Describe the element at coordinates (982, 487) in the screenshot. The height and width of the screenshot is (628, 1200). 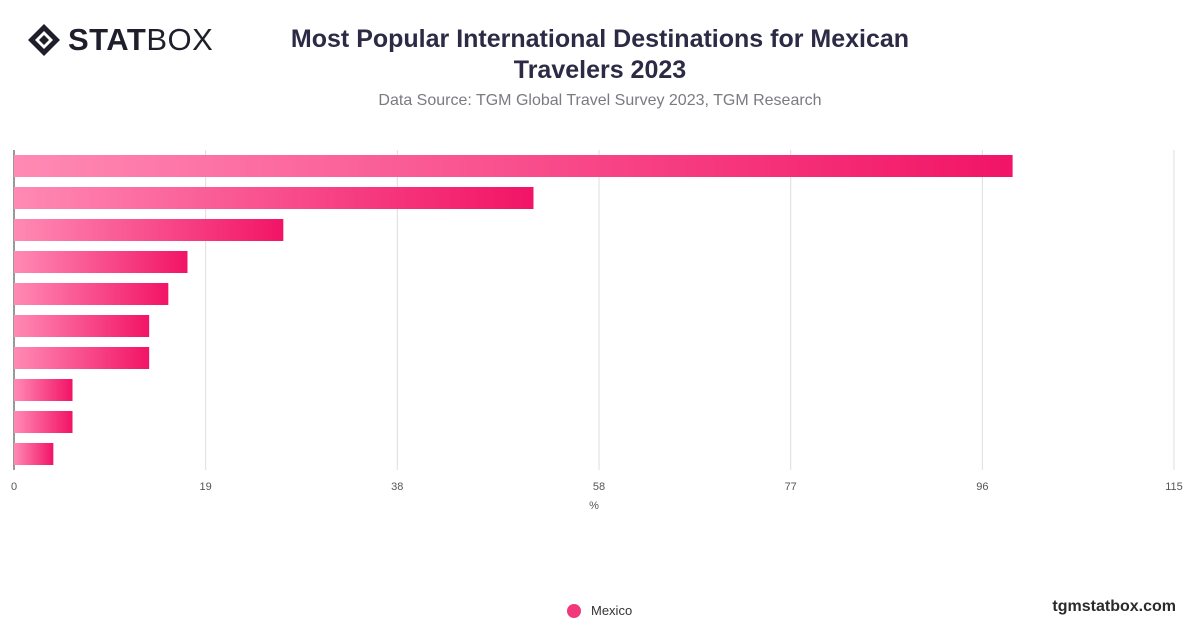
I see `x-tick-label: 96` at that location.